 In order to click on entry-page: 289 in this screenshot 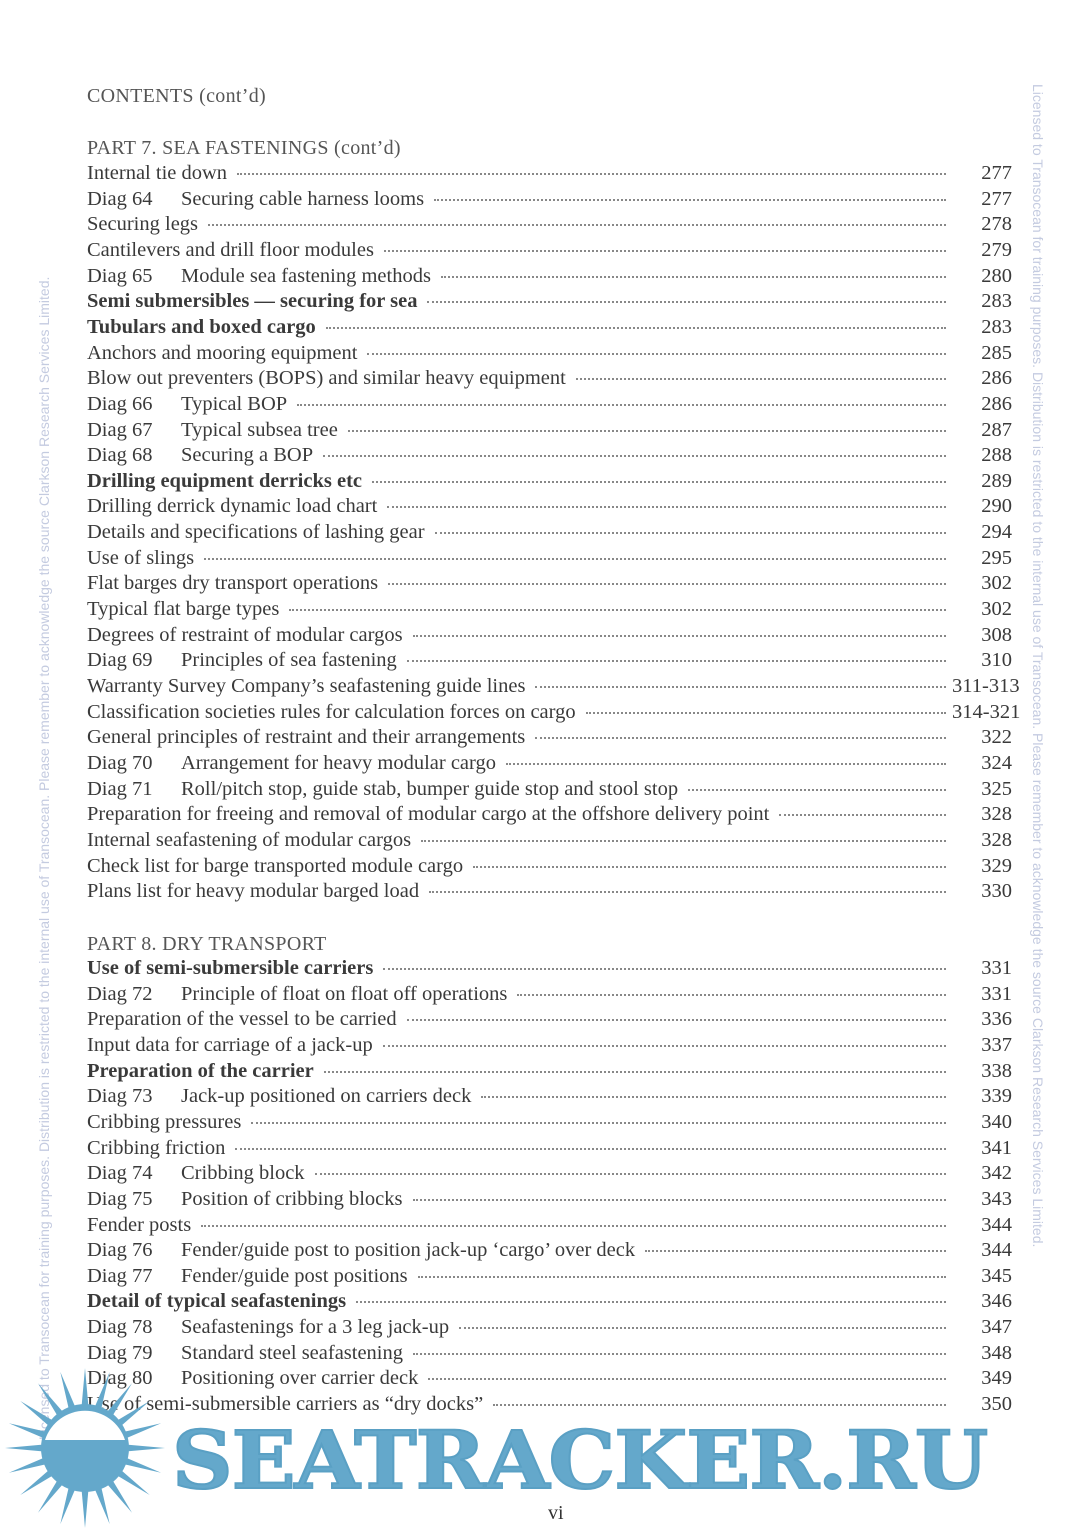, I will do `click(996, 480)`.